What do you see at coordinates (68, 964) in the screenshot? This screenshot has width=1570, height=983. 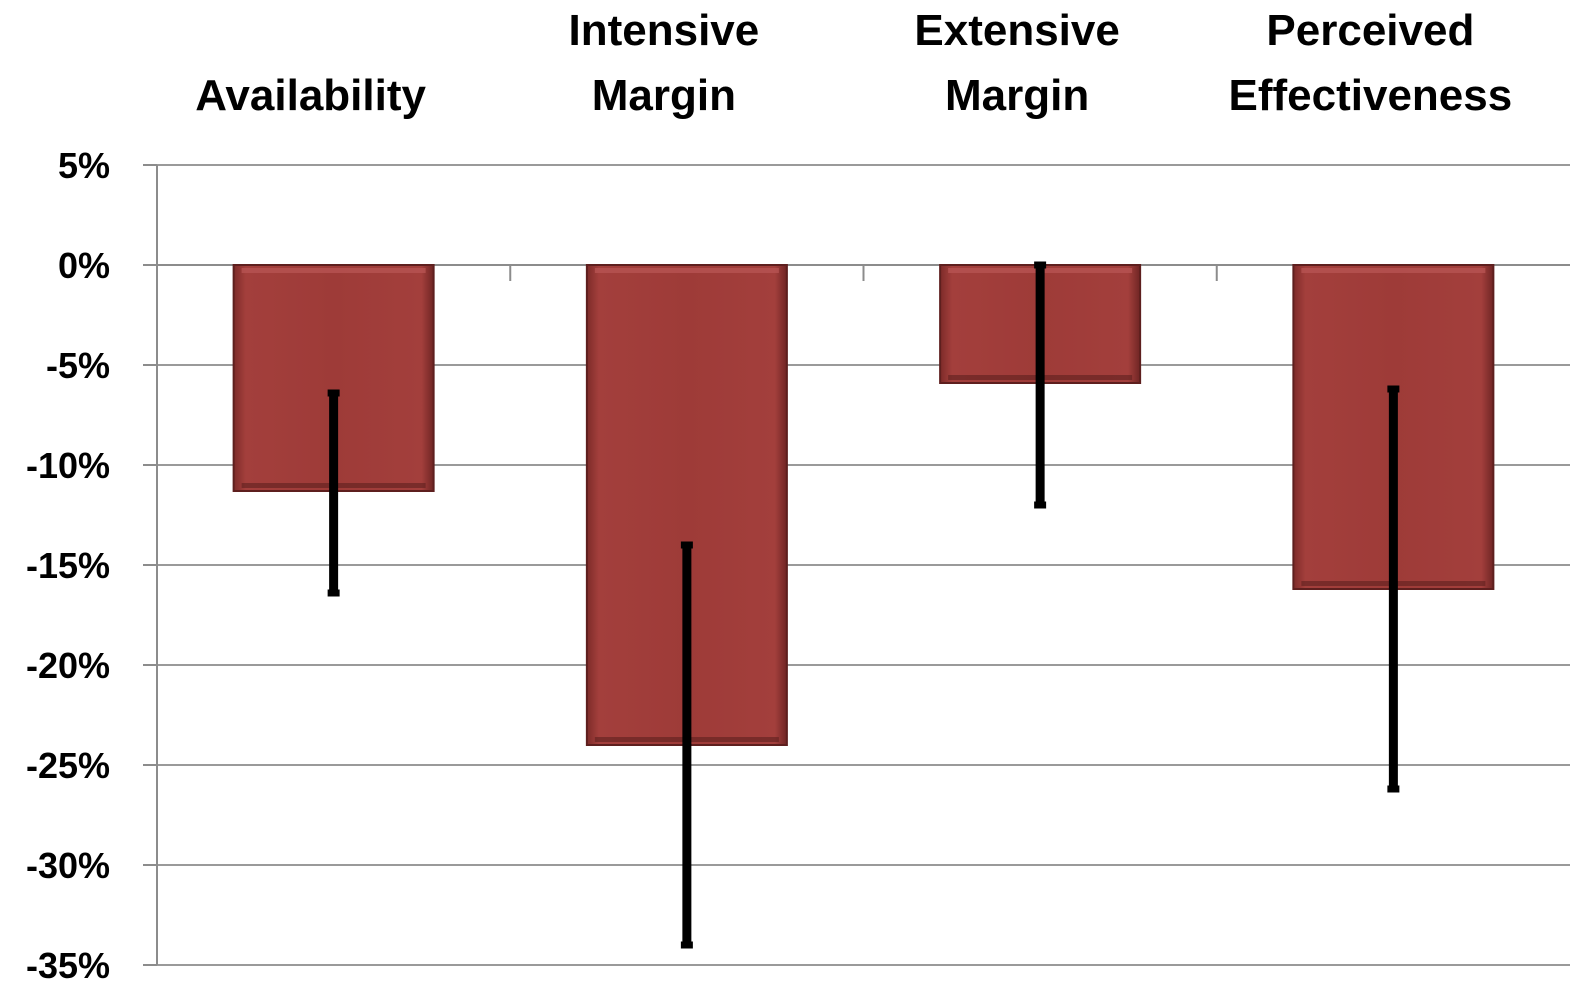 I see `y-tick-label: -35%` at bounding box center [68, 964].